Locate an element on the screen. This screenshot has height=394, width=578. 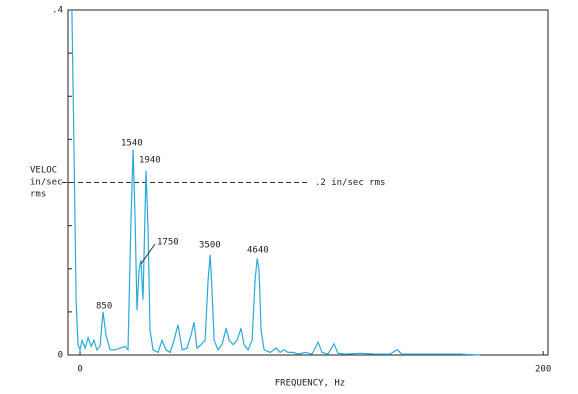
y-axis-label: VELOC is located at coordinates (43, 171).